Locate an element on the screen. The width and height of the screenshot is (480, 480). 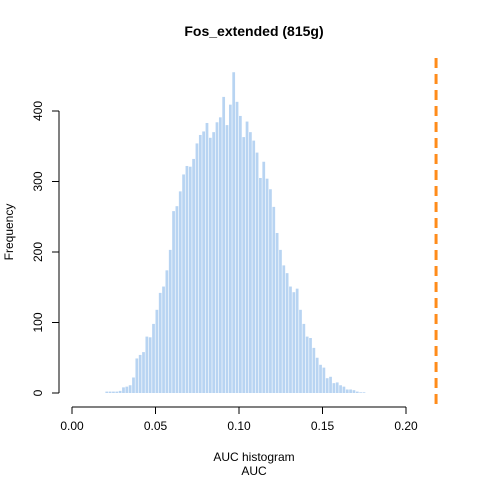
chart-title: Fos_extended (815g) is located at coordinates (253, 31).